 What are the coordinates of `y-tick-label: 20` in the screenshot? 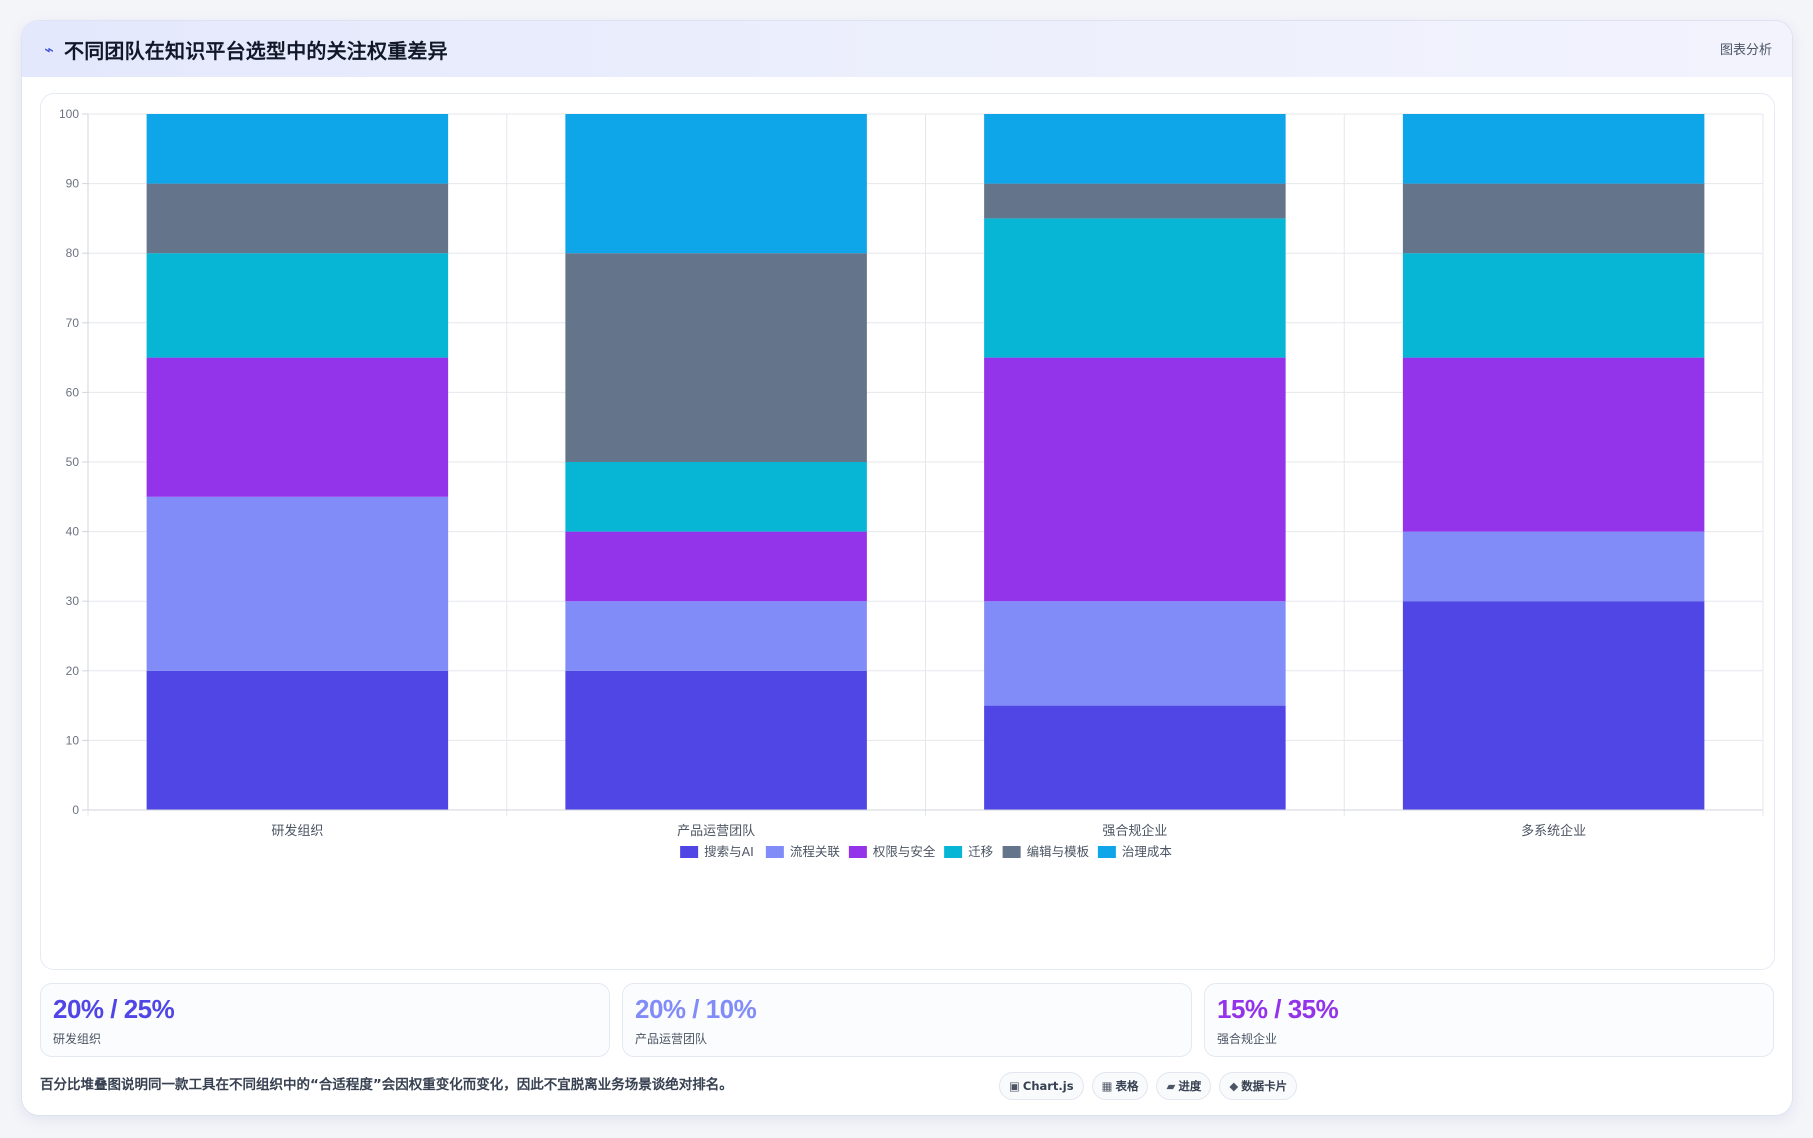 It's located at (73, 671).